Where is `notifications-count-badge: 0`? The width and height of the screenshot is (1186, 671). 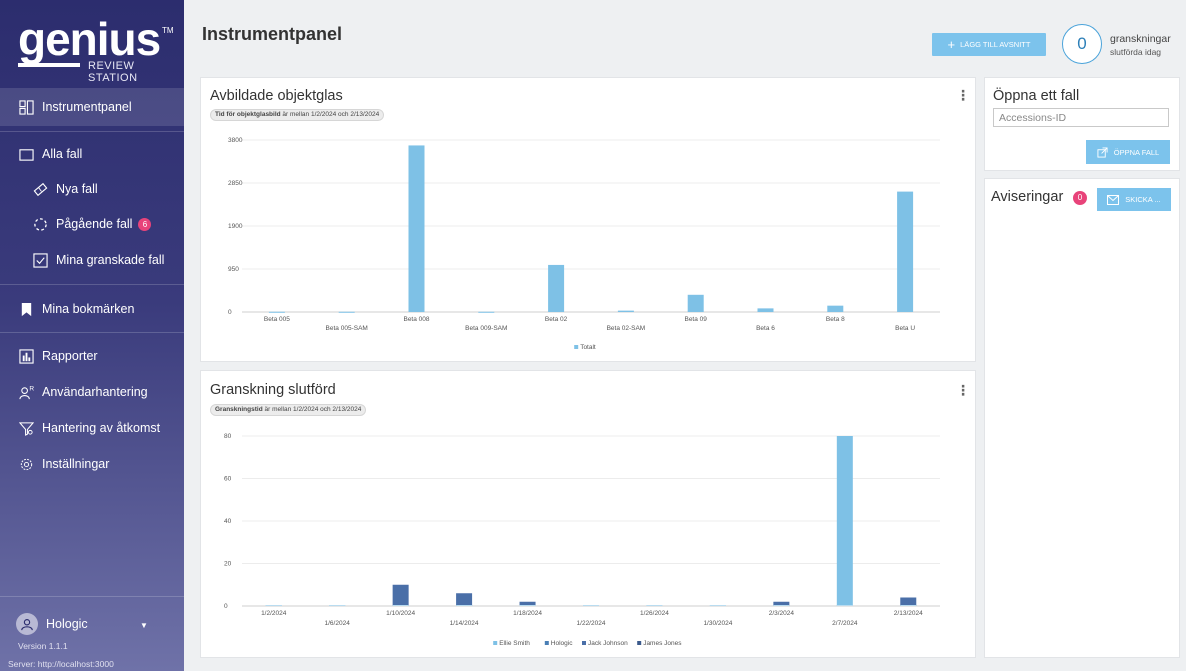 notifications-count-badge: 0 is located at coordinates (1080, 198).